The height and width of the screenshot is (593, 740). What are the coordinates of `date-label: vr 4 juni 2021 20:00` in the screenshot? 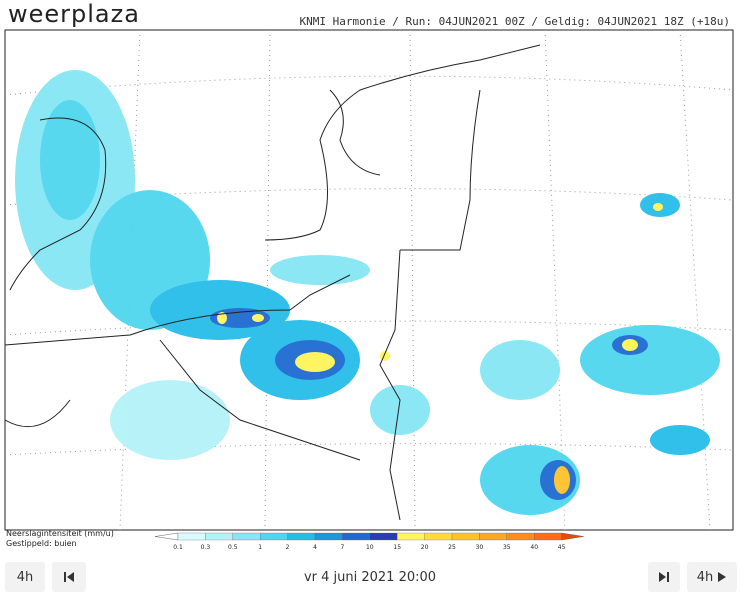 It's located at (370, 577).